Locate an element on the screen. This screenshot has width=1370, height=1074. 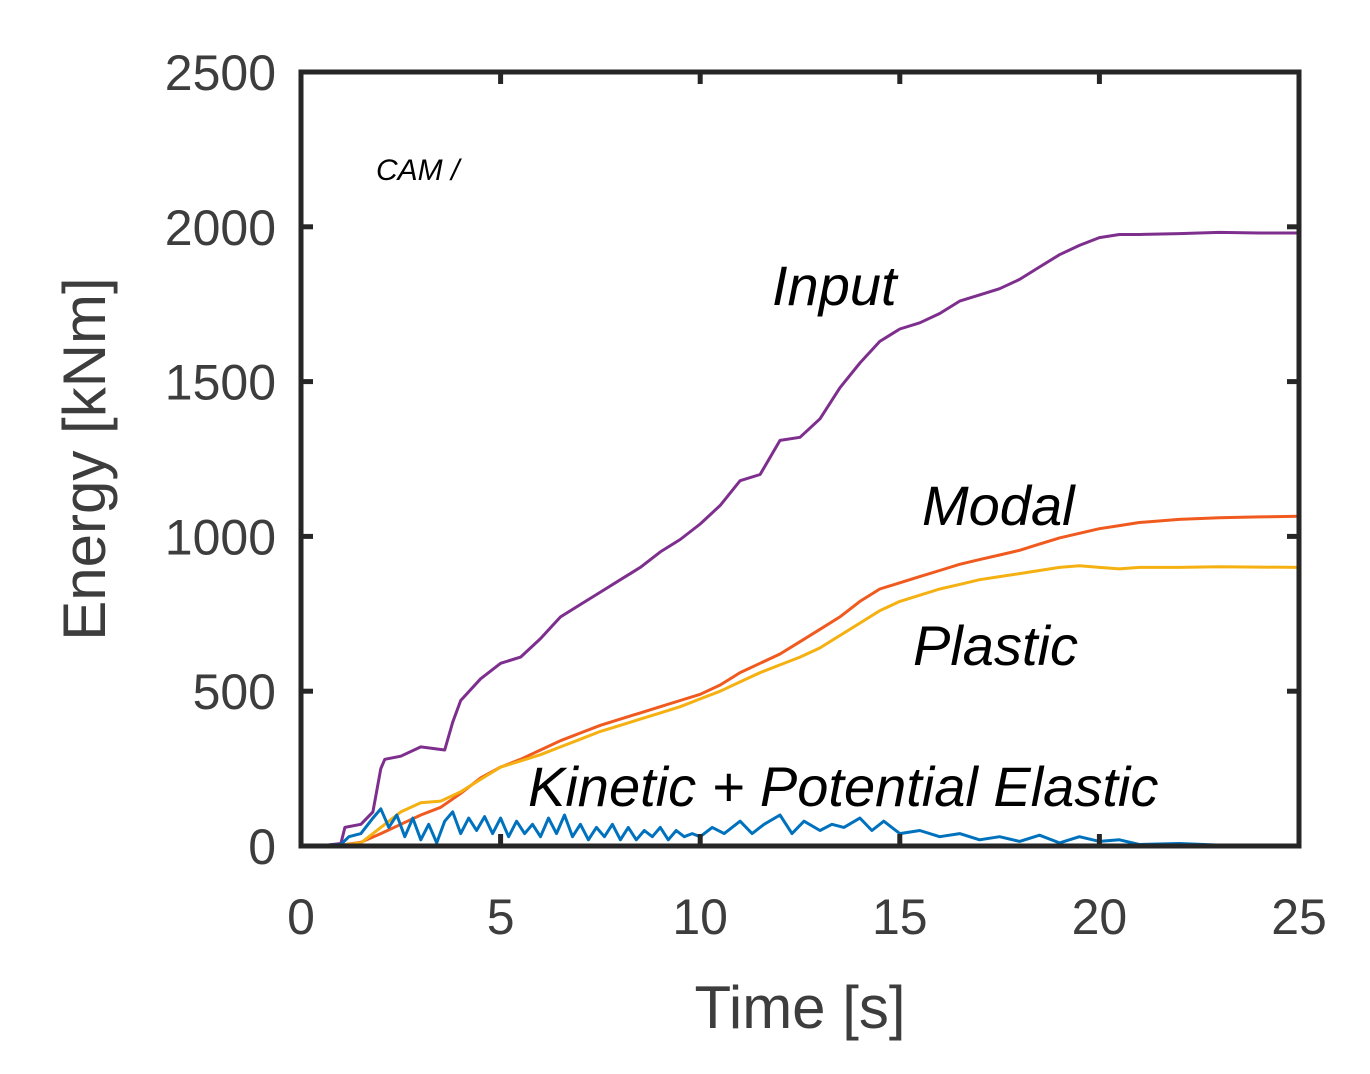
x-tick-label: 15 is located at coordinates (900, 917).